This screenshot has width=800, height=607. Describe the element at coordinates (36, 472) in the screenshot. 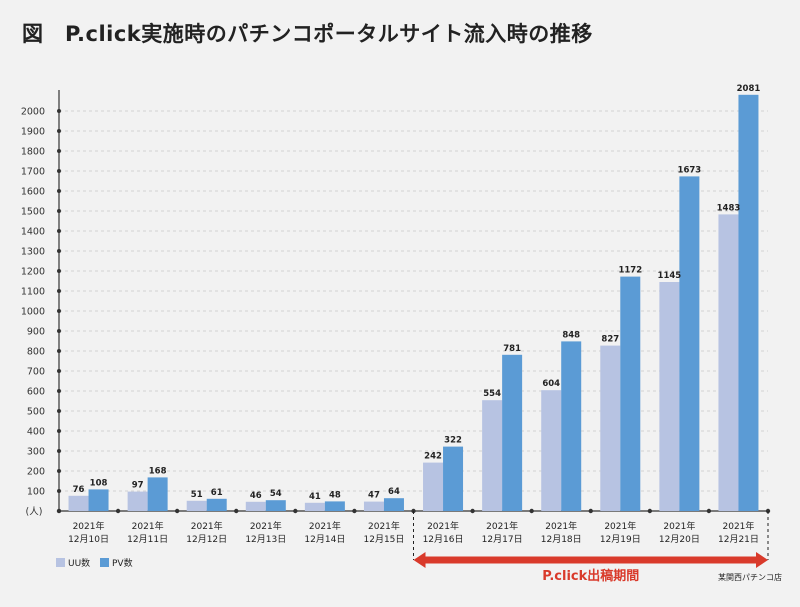

I see `y-tick-label: 200` at that location.